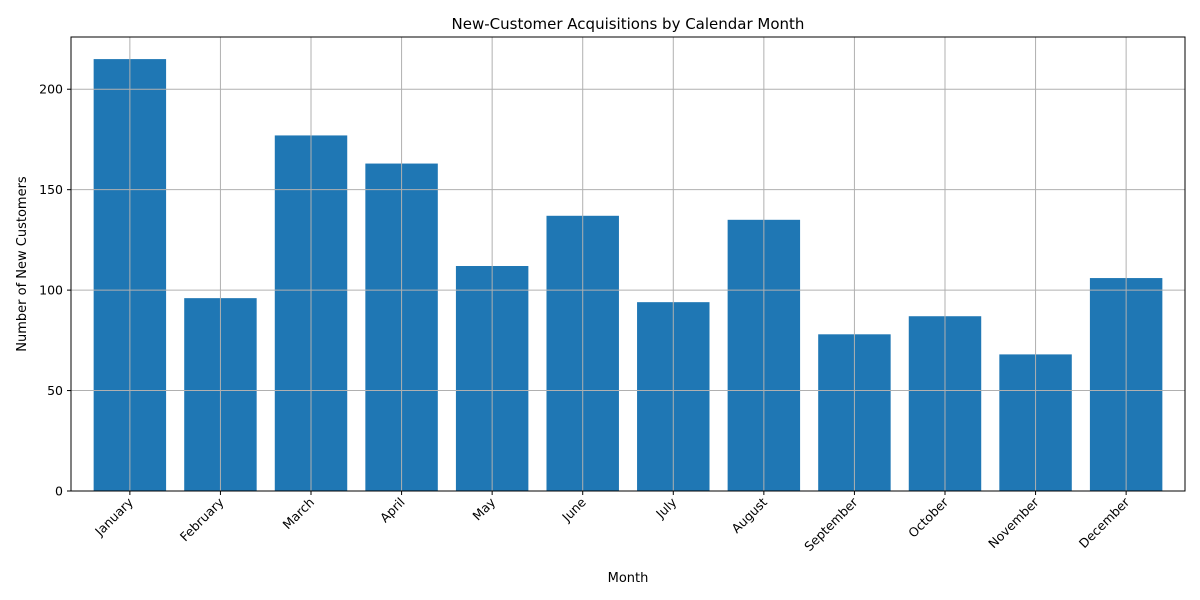 The width and height of the screenshot is (1200, 600). I want to click on y-tick-label: 100, so click(51, 290).